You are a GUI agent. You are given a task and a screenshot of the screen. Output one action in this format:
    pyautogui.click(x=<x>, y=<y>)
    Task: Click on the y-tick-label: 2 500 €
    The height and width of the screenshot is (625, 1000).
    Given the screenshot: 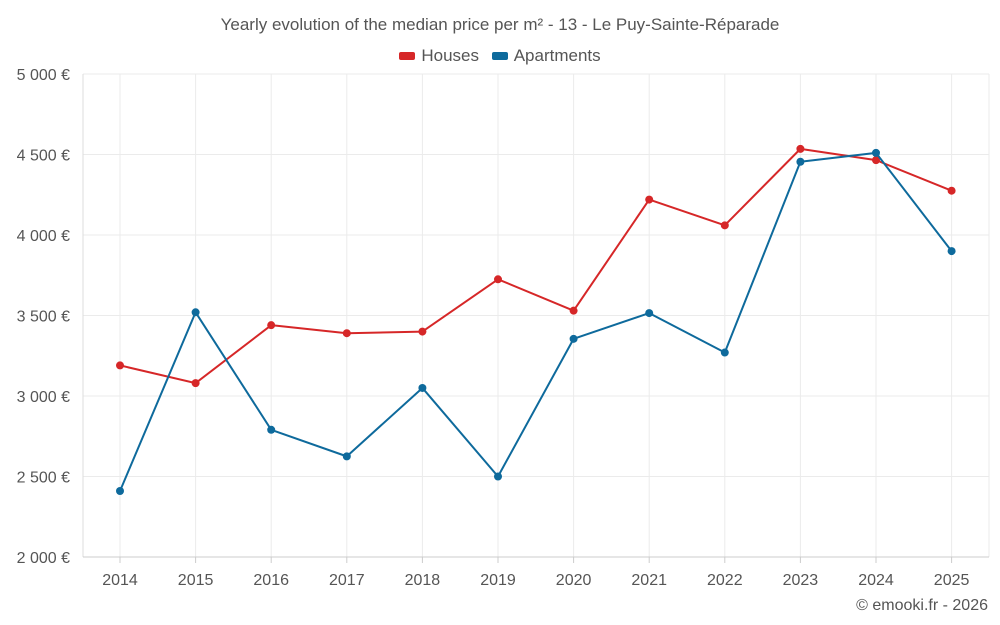 What is the action you would take?
    pyautogui.click(x=43, y=478)
    